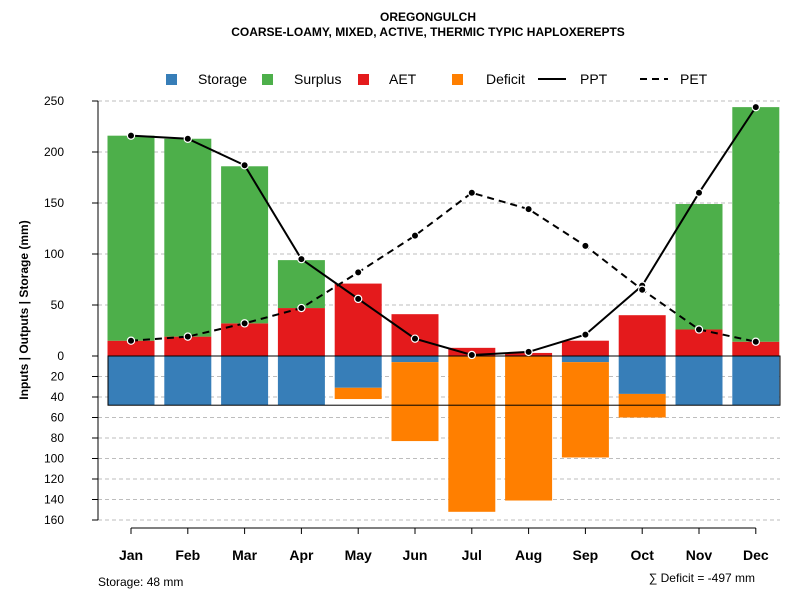 The width and height of the screenshot is (800, 600). I want to click on y-tick-label: 20, so click(58, 377).